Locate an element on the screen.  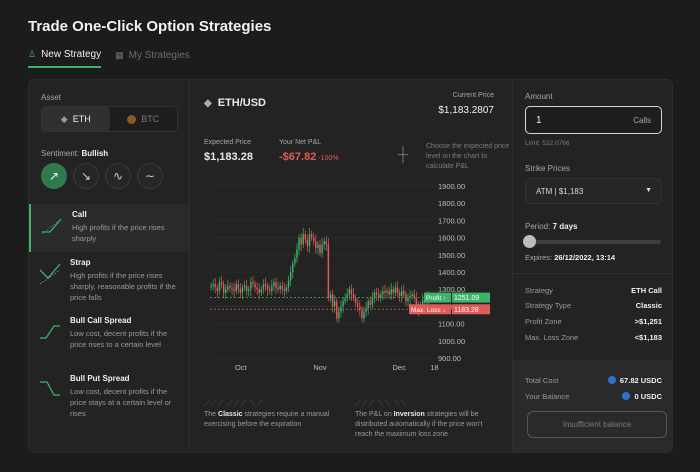
wave-icon: ∿ is located at coordinates (118, 176).